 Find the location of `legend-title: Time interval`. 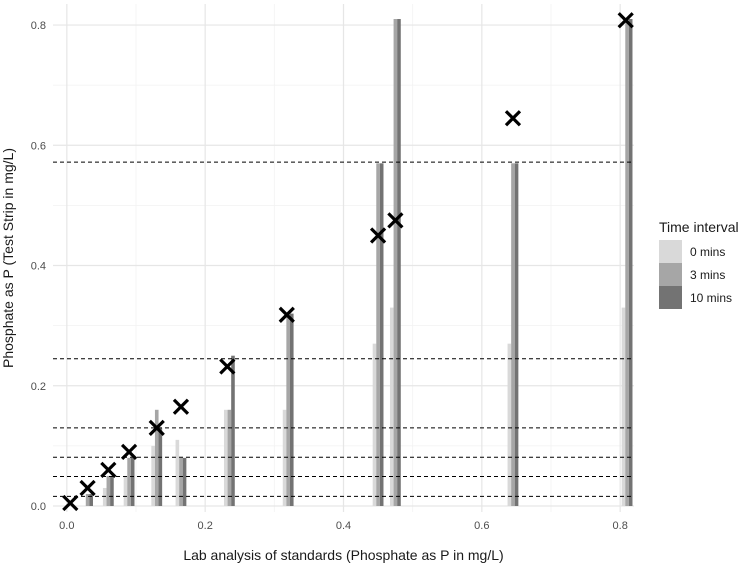

legend-title: Time interval is located at coordinates (699, 227).